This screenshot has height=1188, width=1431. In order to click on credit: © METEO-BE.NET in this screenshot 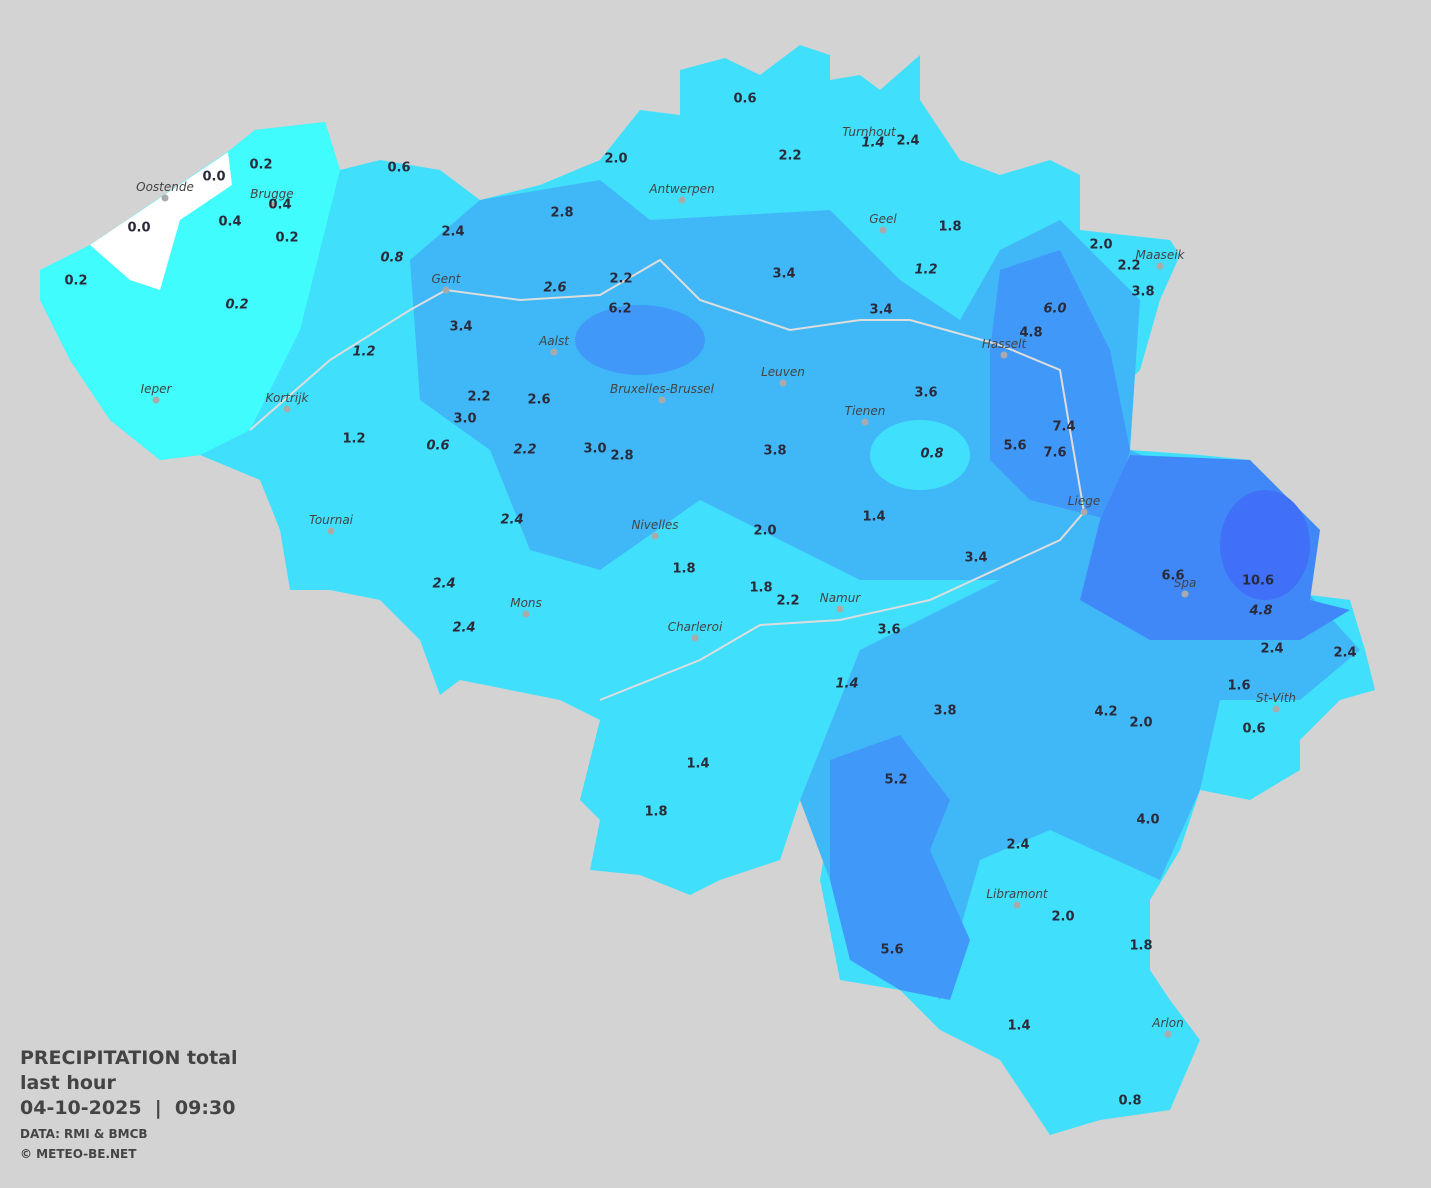, I will do `click(78, 1154)`.